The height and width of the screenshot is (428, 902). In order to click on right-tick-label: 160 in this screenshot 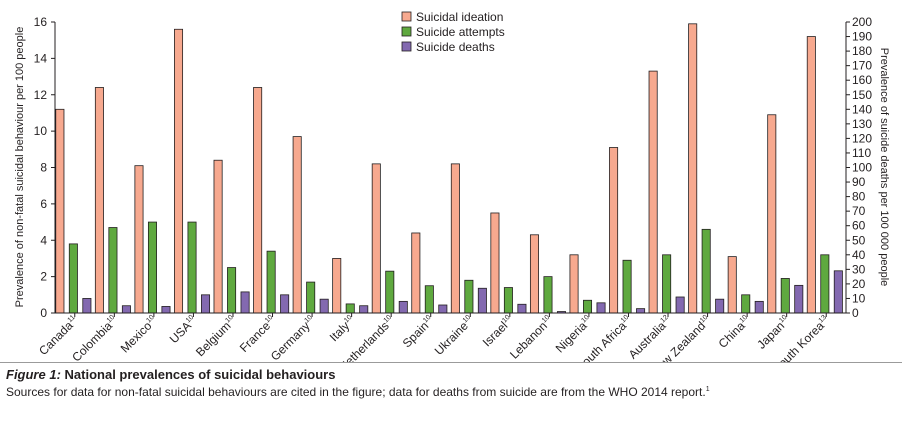, I will do `click(862, 80)`.